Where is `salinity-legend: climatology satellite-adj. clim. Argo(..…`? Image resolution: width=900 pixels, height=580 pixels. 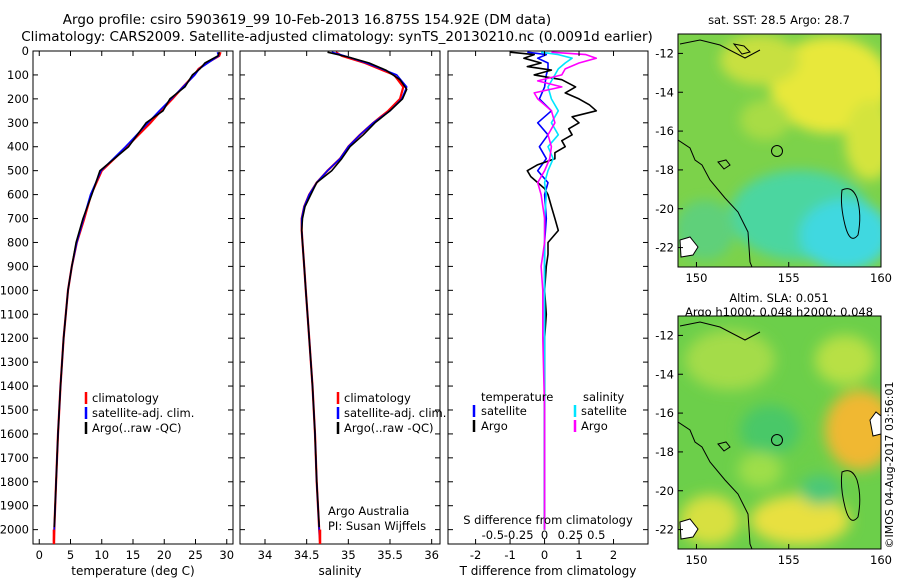 salinity-legend: climatology satellite-adj. clim. Argo(..… is located at coordinates (391, 413).